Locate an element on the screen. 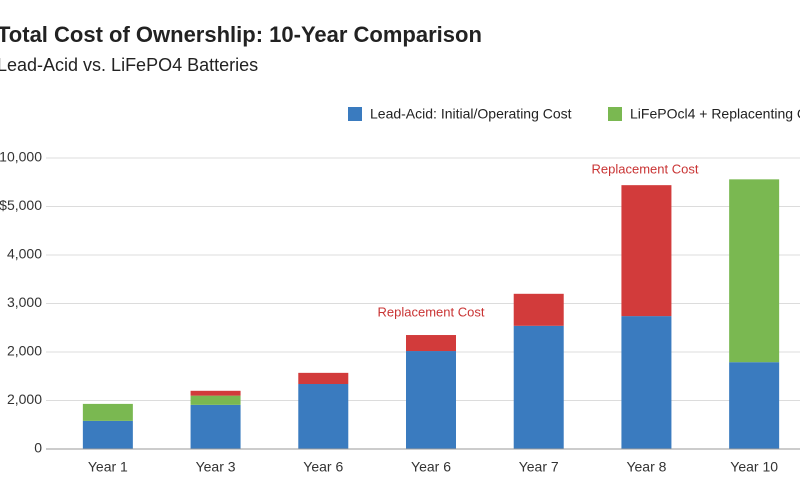 This screenshot has height=500, width=800. y-tick-label: $5,000 is located at coordinates (21, 205).